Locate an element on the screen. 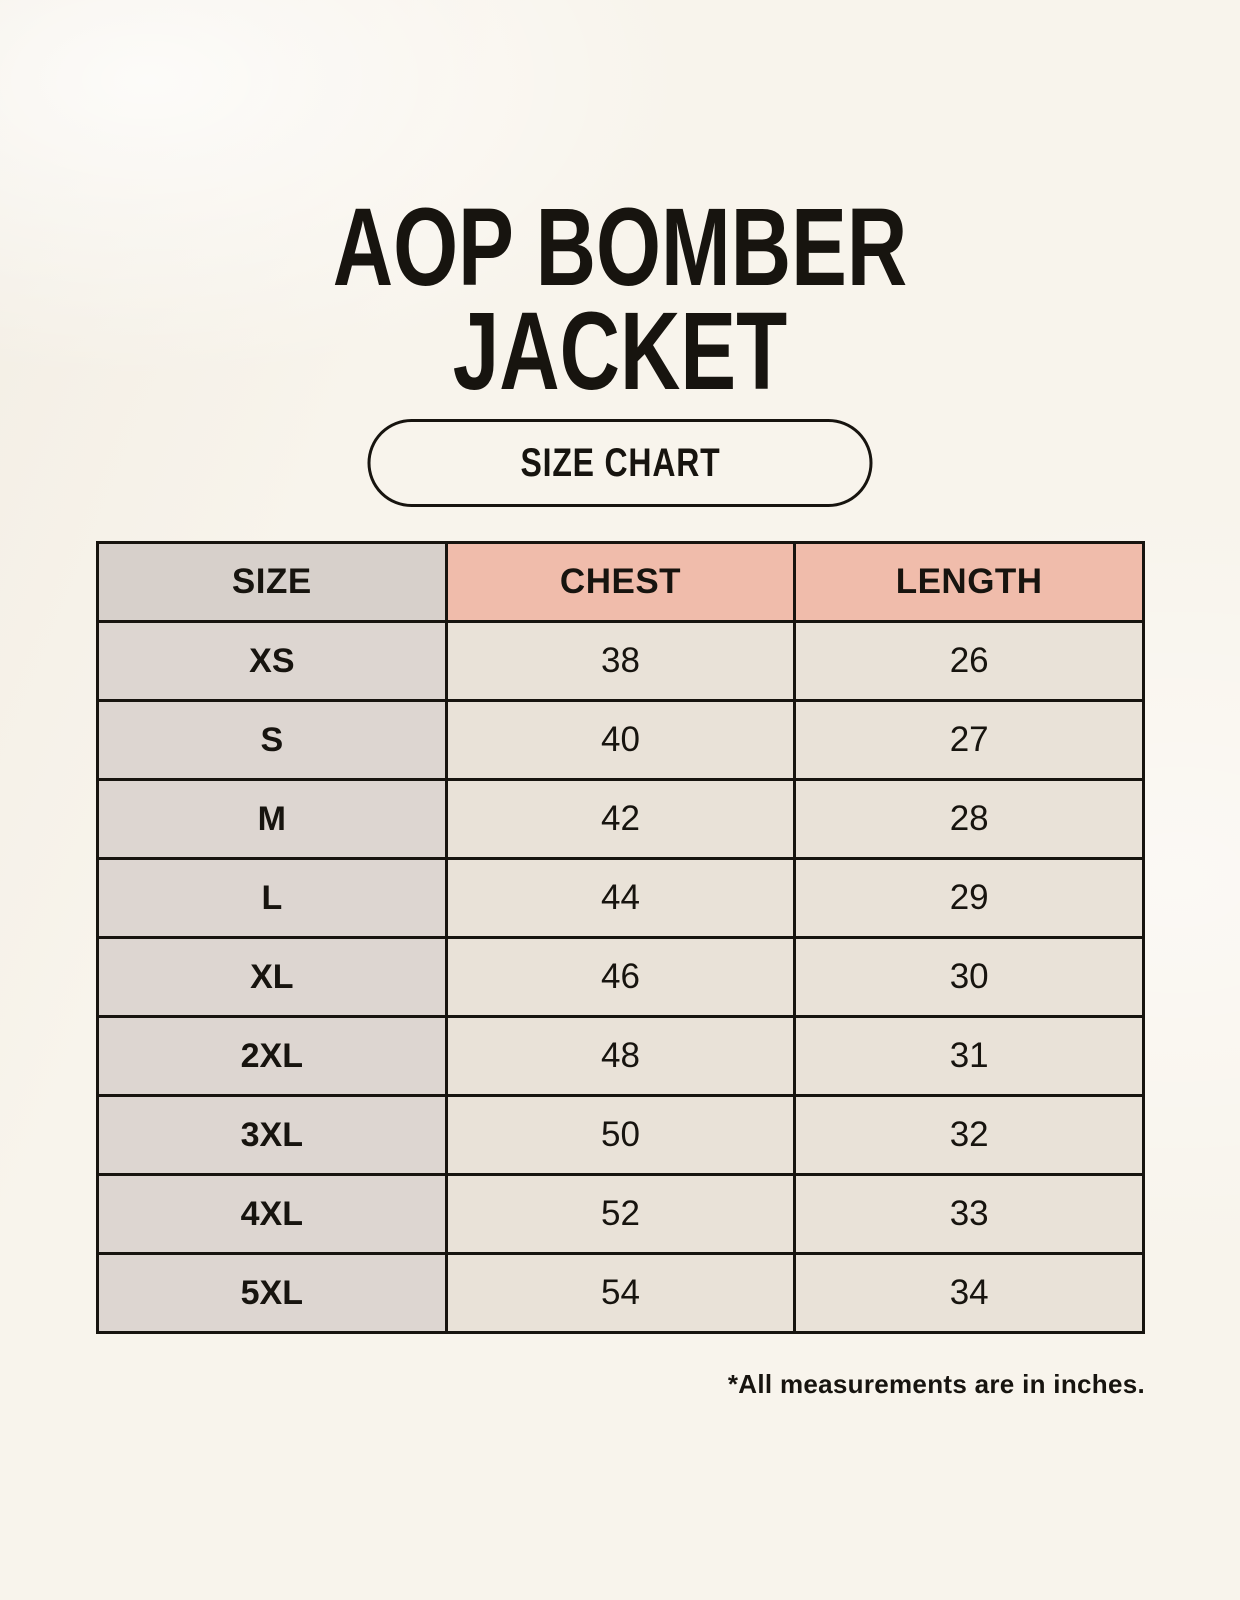 Image resolution: width=1240 pixels, height=1600 pixels. length-cell: 26 is located at coordinates (969, 661).